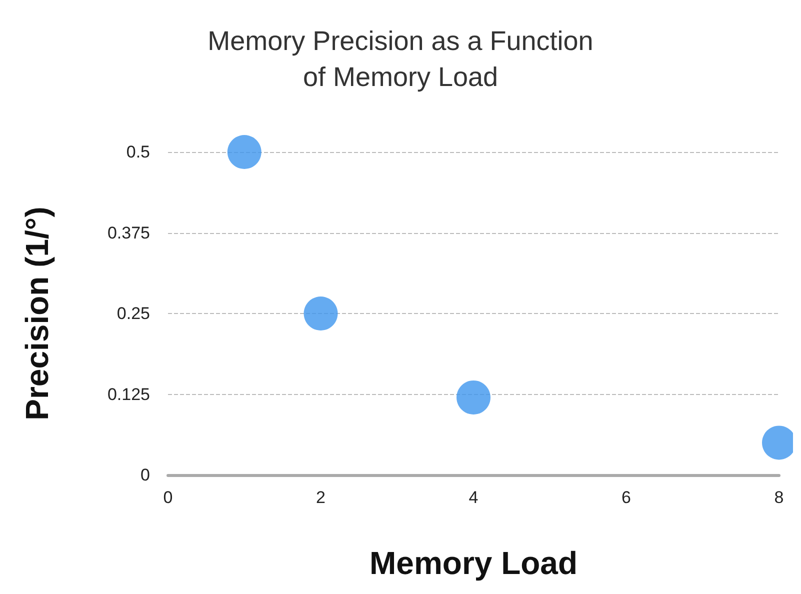 Image resolution: width=801 pixels, height=594 pixels. I want to click on x-tick-label: 2, so click(321, 497).